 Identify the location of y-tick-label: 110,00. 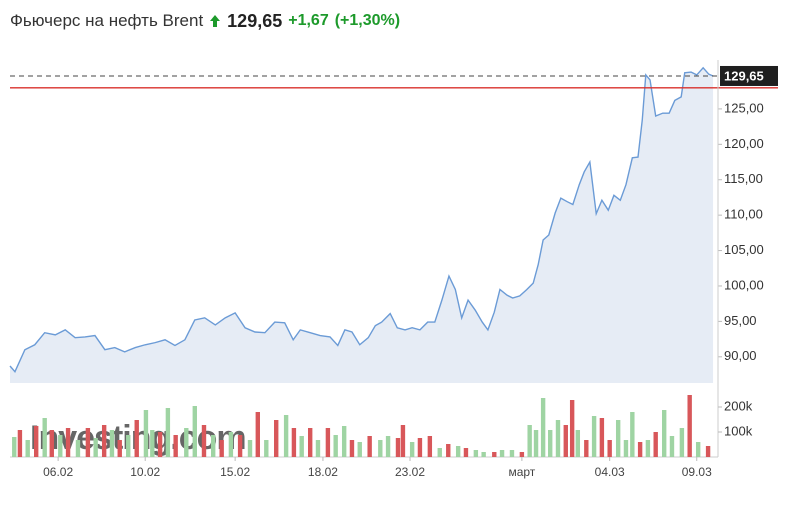
(743, 214).